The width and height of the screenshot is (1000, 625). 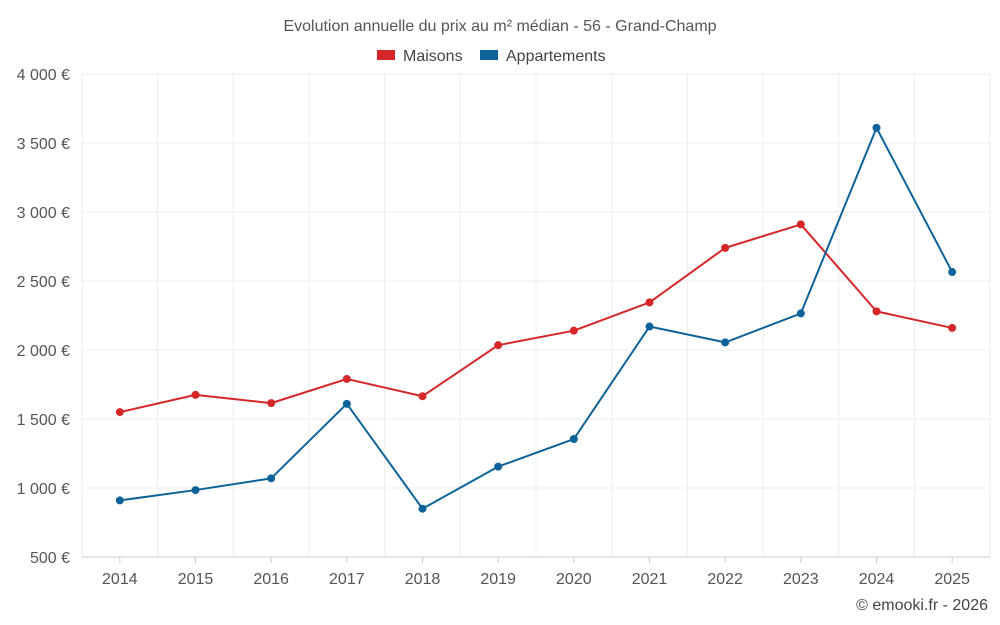 I want to click on legend-label-maisons: Maisons, so click(x=433, y=56).